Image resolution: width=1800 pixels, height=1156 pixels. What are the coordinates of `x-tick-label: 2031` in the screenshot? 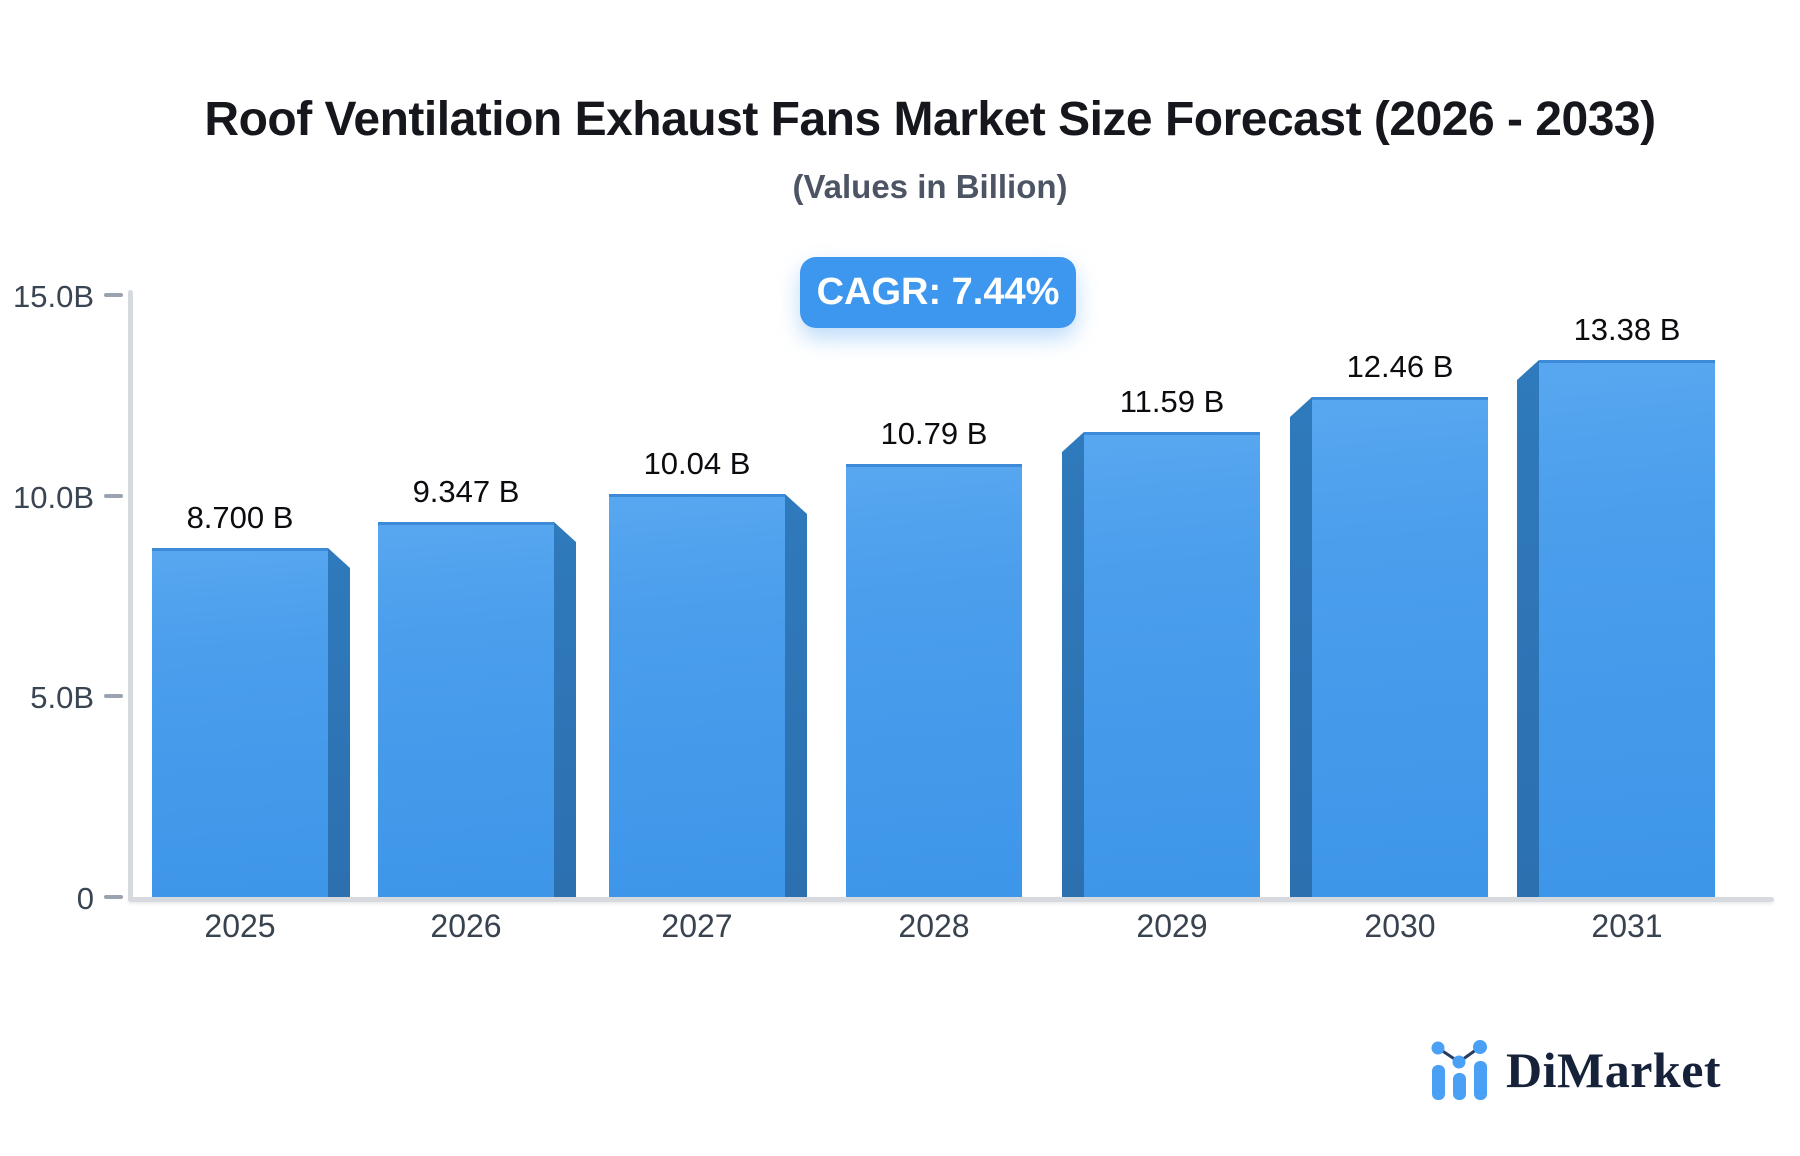 It's located at (1627, 926).